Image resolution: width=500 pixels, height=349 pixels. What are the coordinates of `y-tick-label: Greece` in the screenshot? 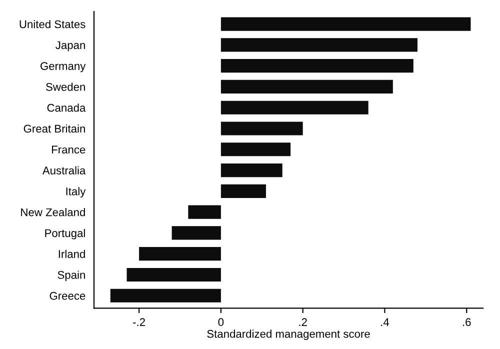 It's located at (68, 296).